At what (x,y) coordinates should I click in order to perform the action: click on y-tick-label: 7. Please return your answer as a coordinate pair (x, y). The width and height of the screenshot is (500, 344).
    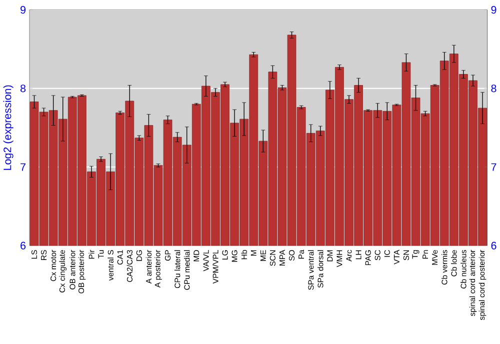
    Looking at the image, I should click on (23, 167).